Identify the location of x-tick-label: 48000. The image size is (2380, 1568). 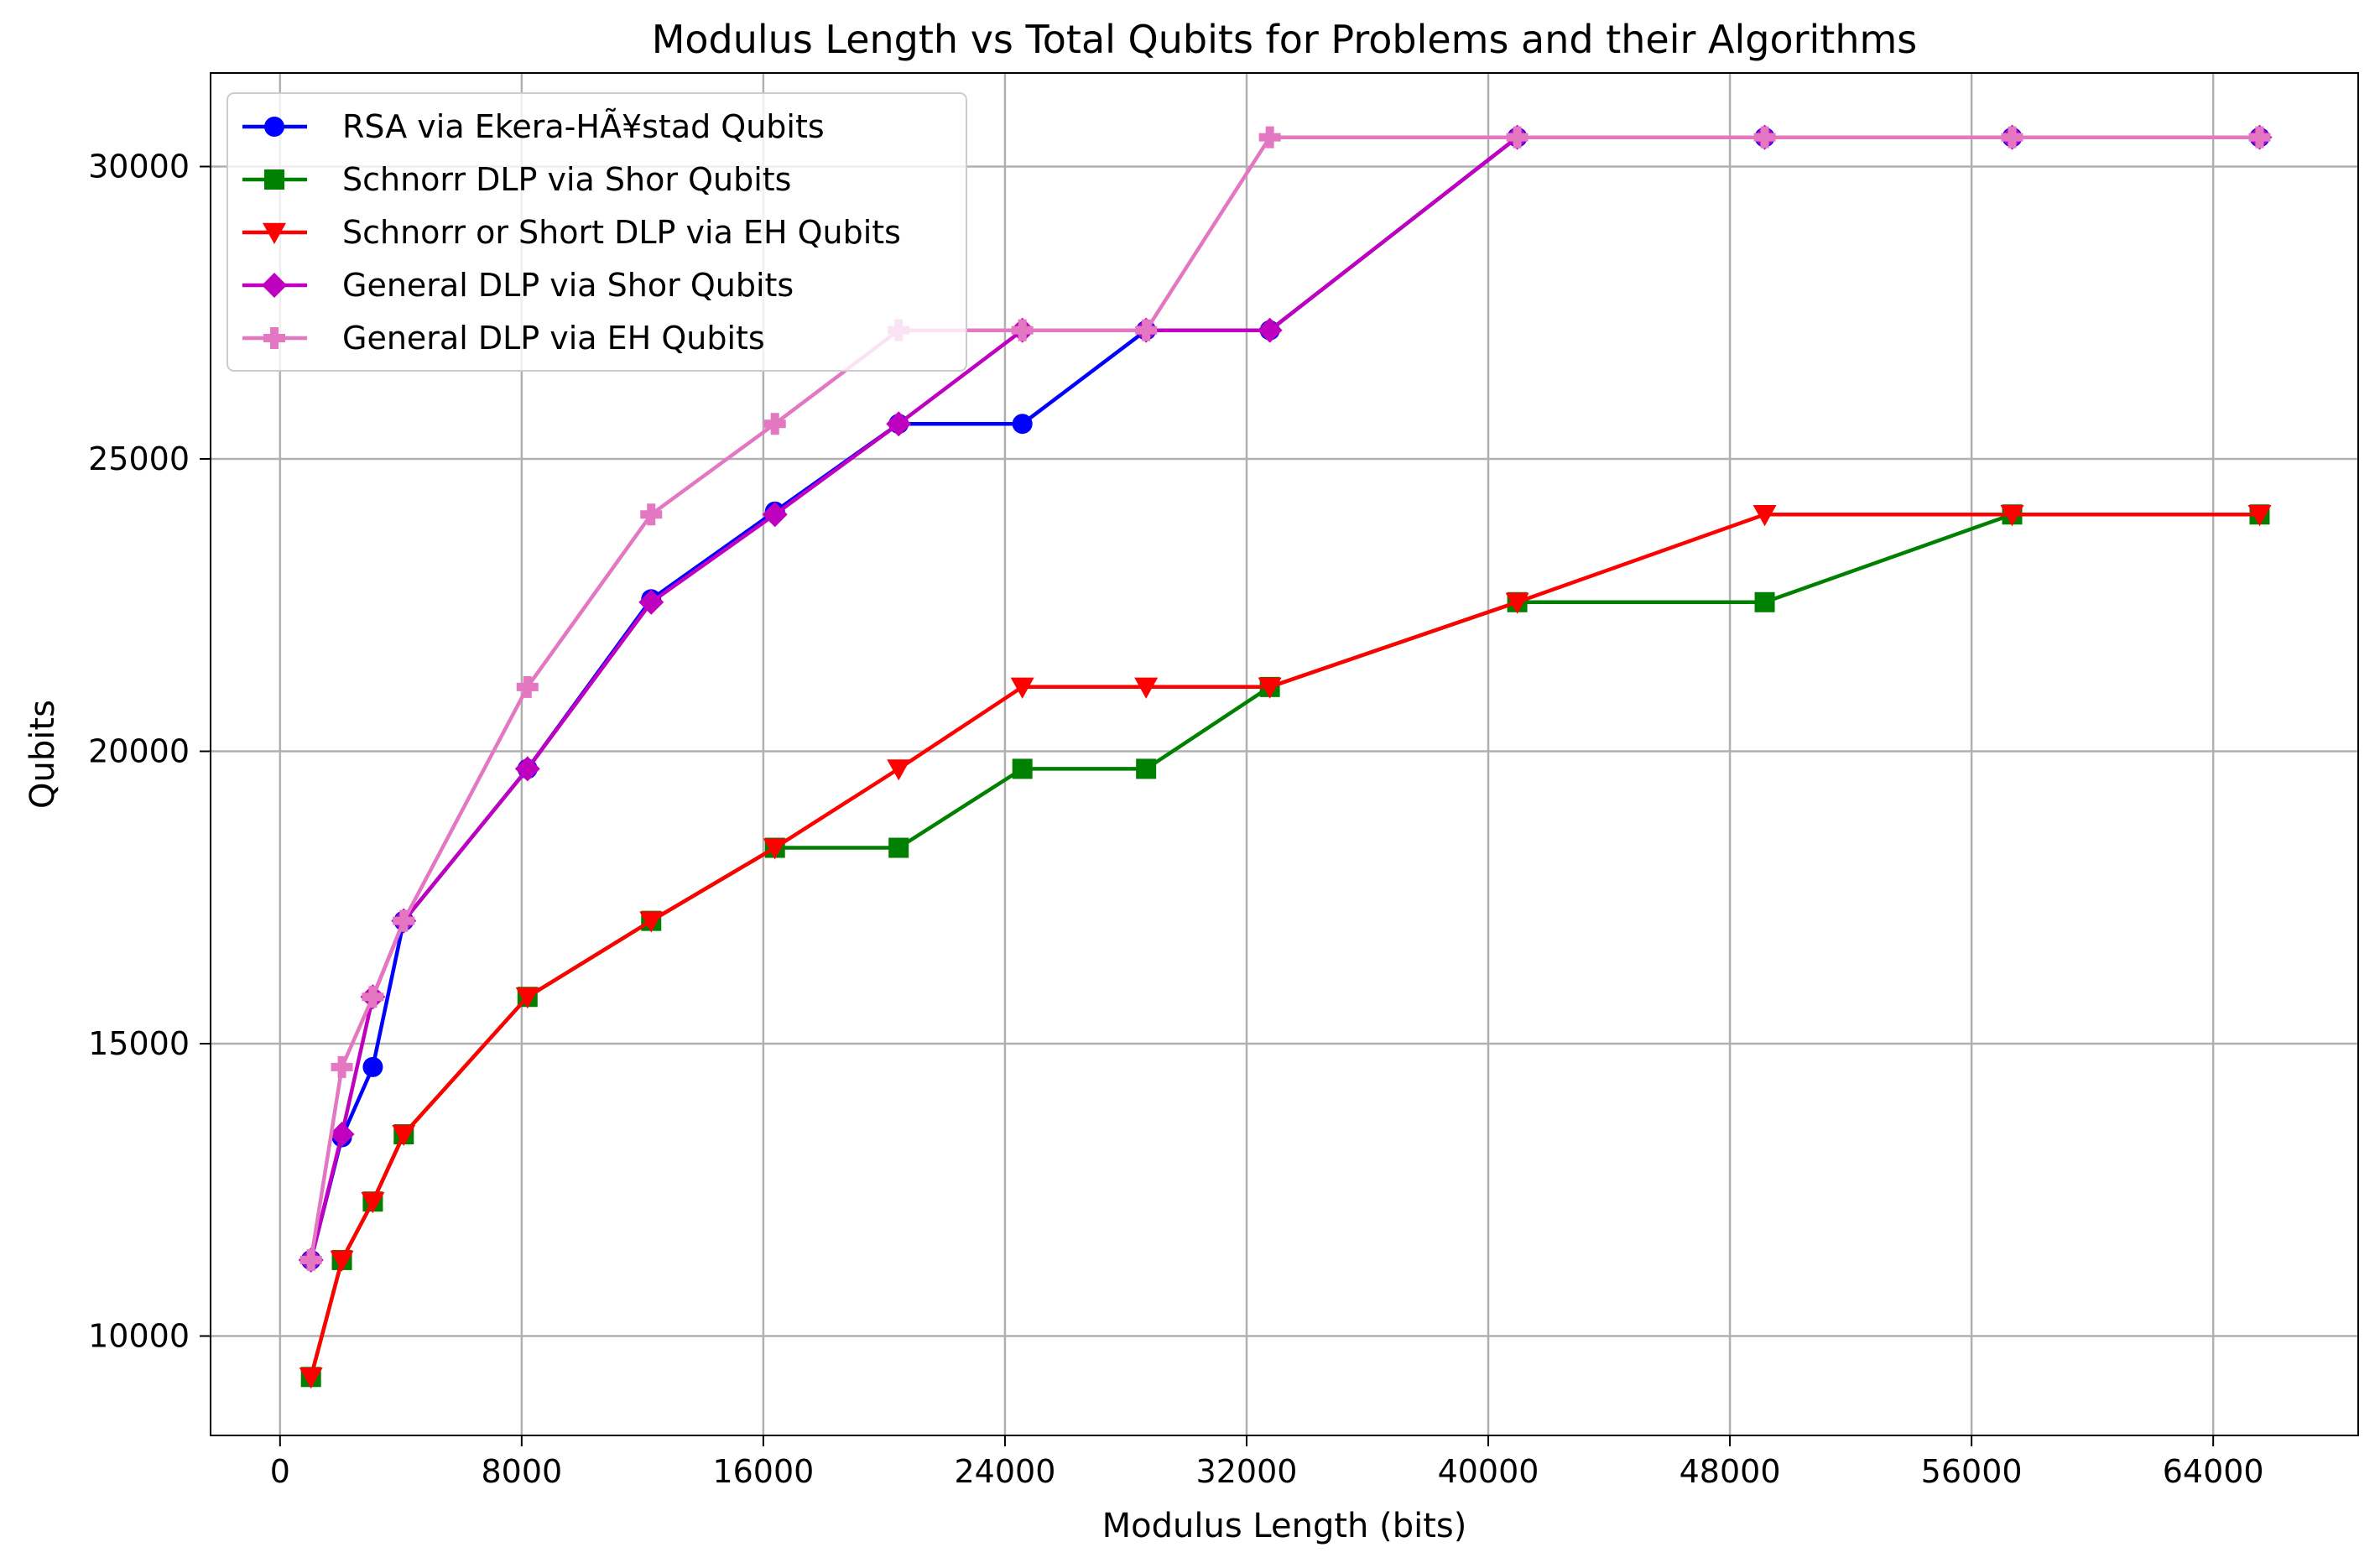
(1730, 1472).